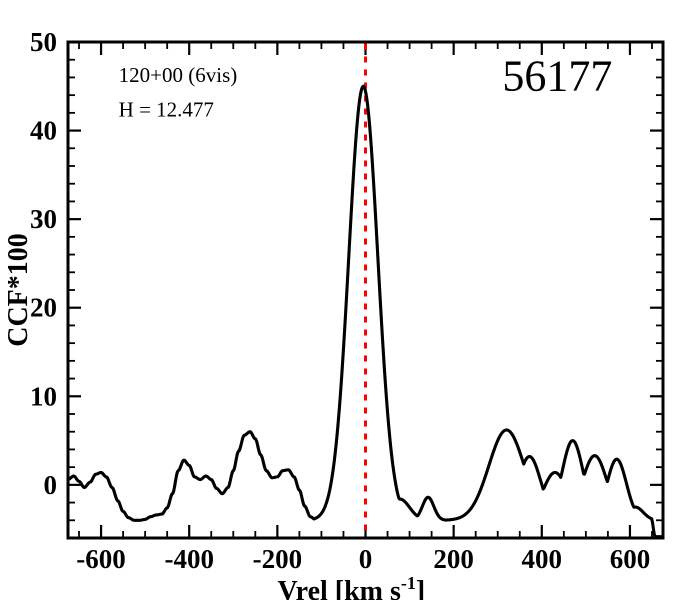 The image size is (675, 600). I want to click on x-axis-title: Vrel [km s-1], so click(352, 586).